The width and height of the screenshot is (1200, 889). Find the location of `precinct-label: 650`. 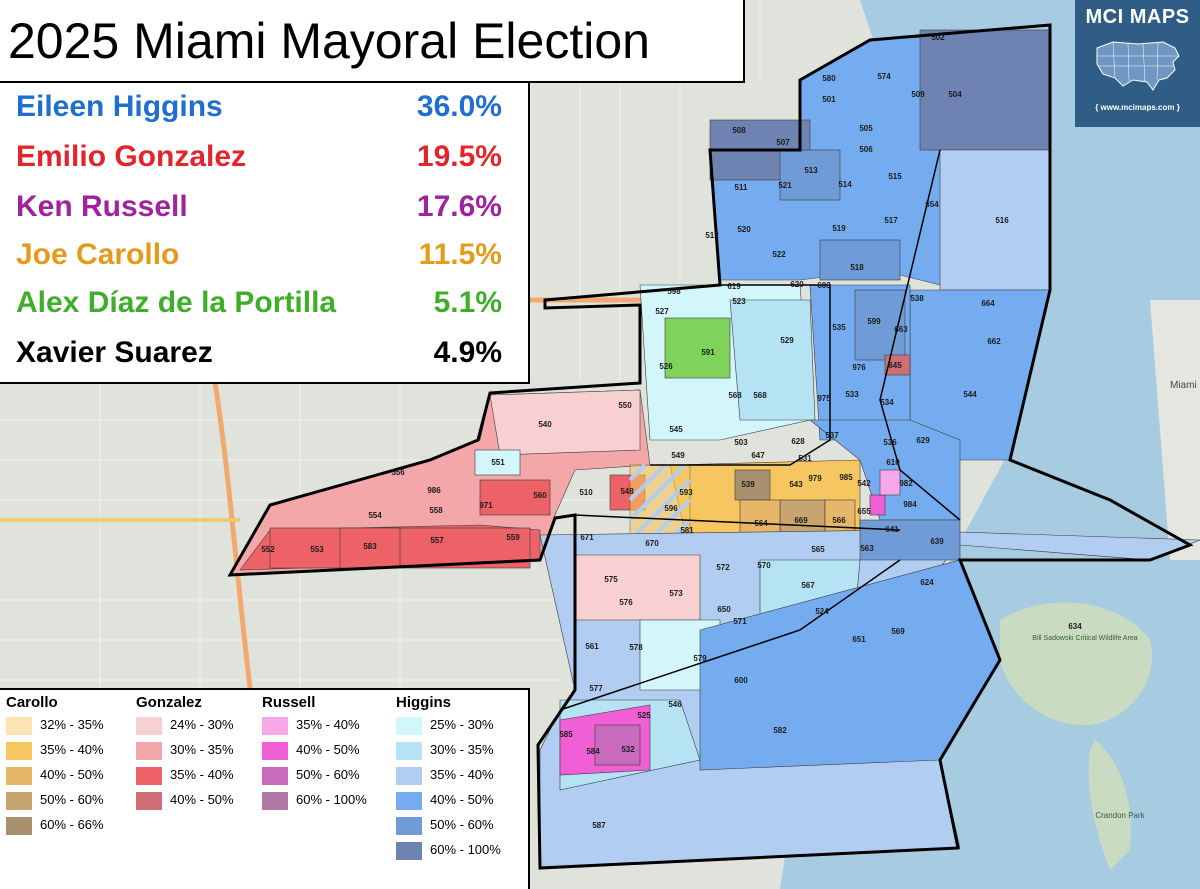

precinct-label: 650 is located at coordinates (724, 609).